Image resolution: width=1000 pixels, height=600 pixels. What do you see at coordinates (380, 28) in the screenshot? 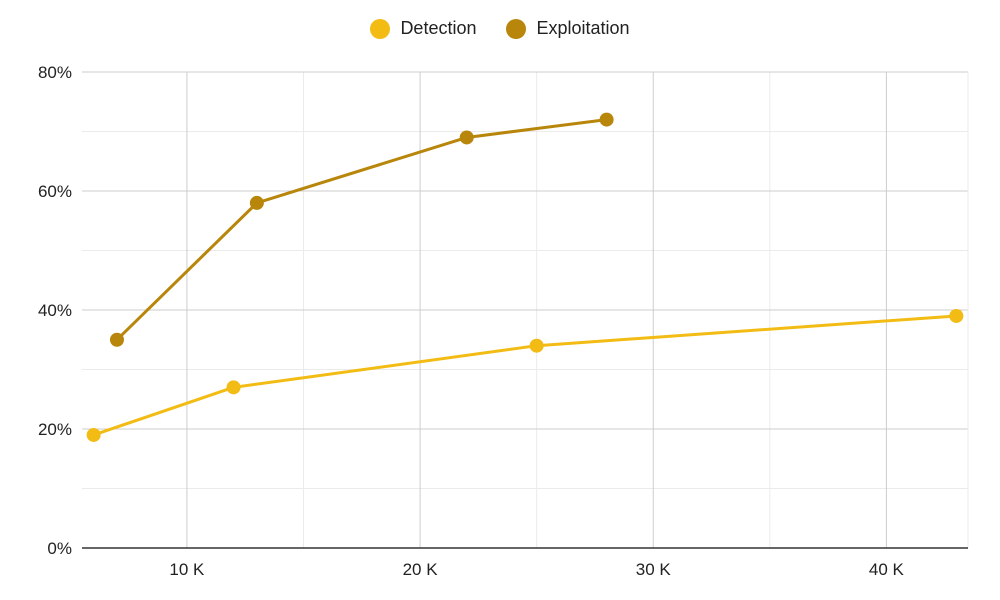
I see `legend-swatch-detection` at bounding box center [380, 28].